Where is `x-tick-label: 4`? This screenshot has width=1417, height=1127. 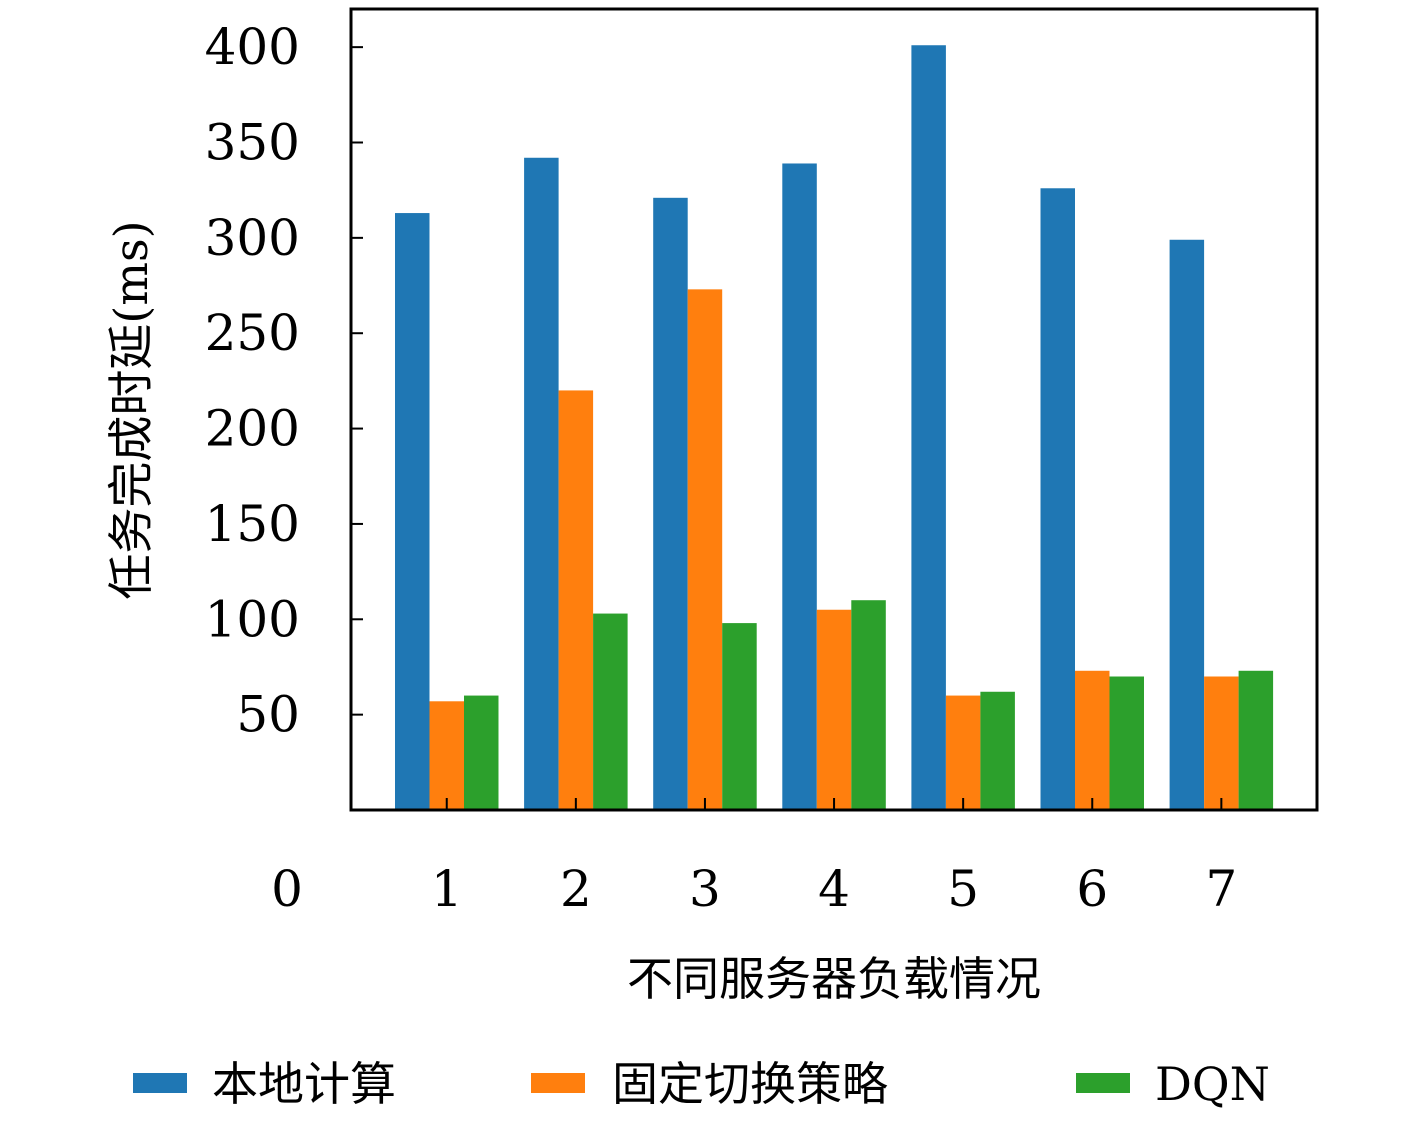
x-tick-label: 4 is located at coordinates (834, 889).